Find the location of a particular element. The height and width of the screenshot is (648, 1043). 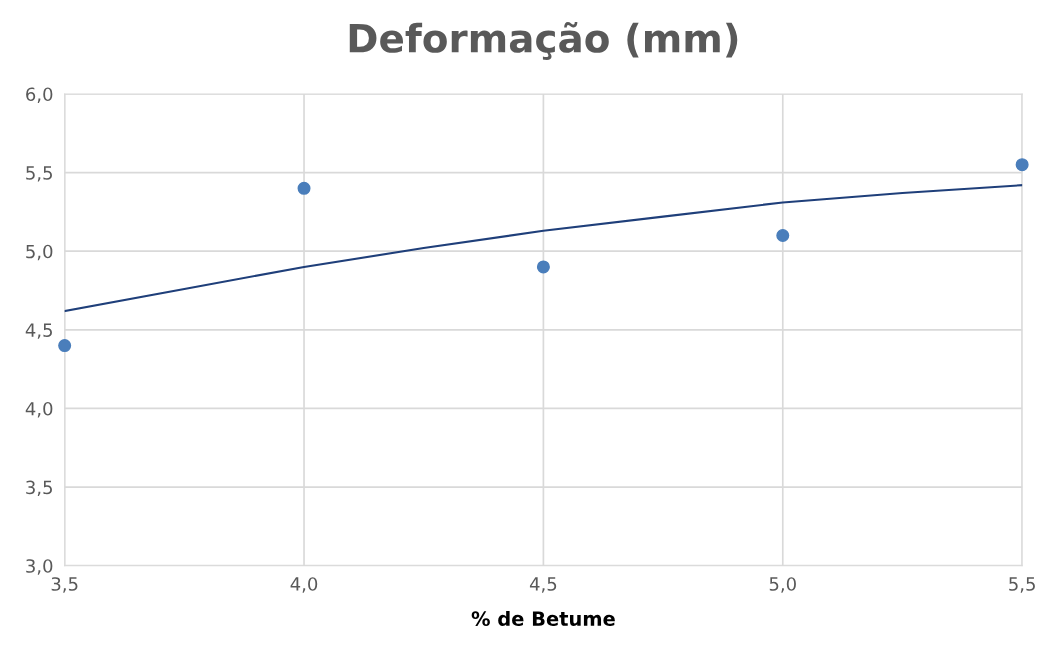

x-axis-title: % de Betume is located at coordinates (543, 618).